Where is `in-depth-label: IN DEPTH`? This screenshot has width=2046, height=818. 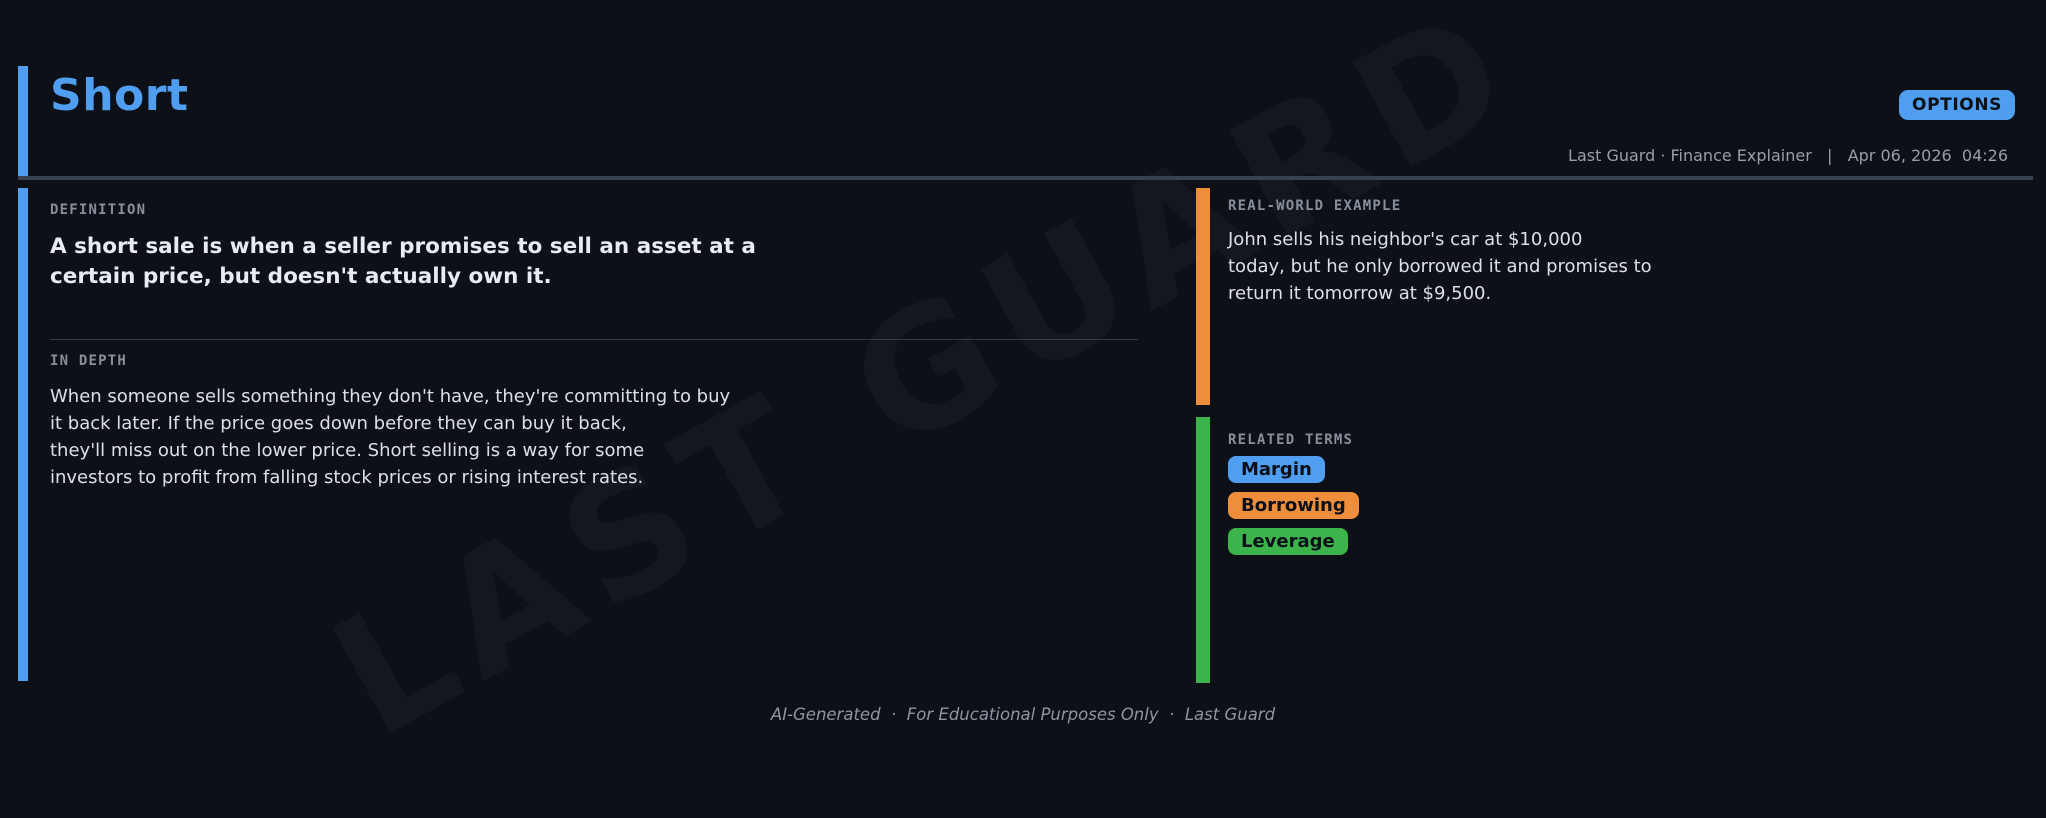 in-depth-label: IN DEPTH is located at coordinates (89, 361).